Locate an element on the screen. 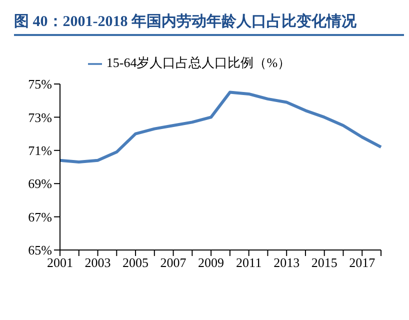  x-tick-label: 2011 is located at coordinates (249, 262).